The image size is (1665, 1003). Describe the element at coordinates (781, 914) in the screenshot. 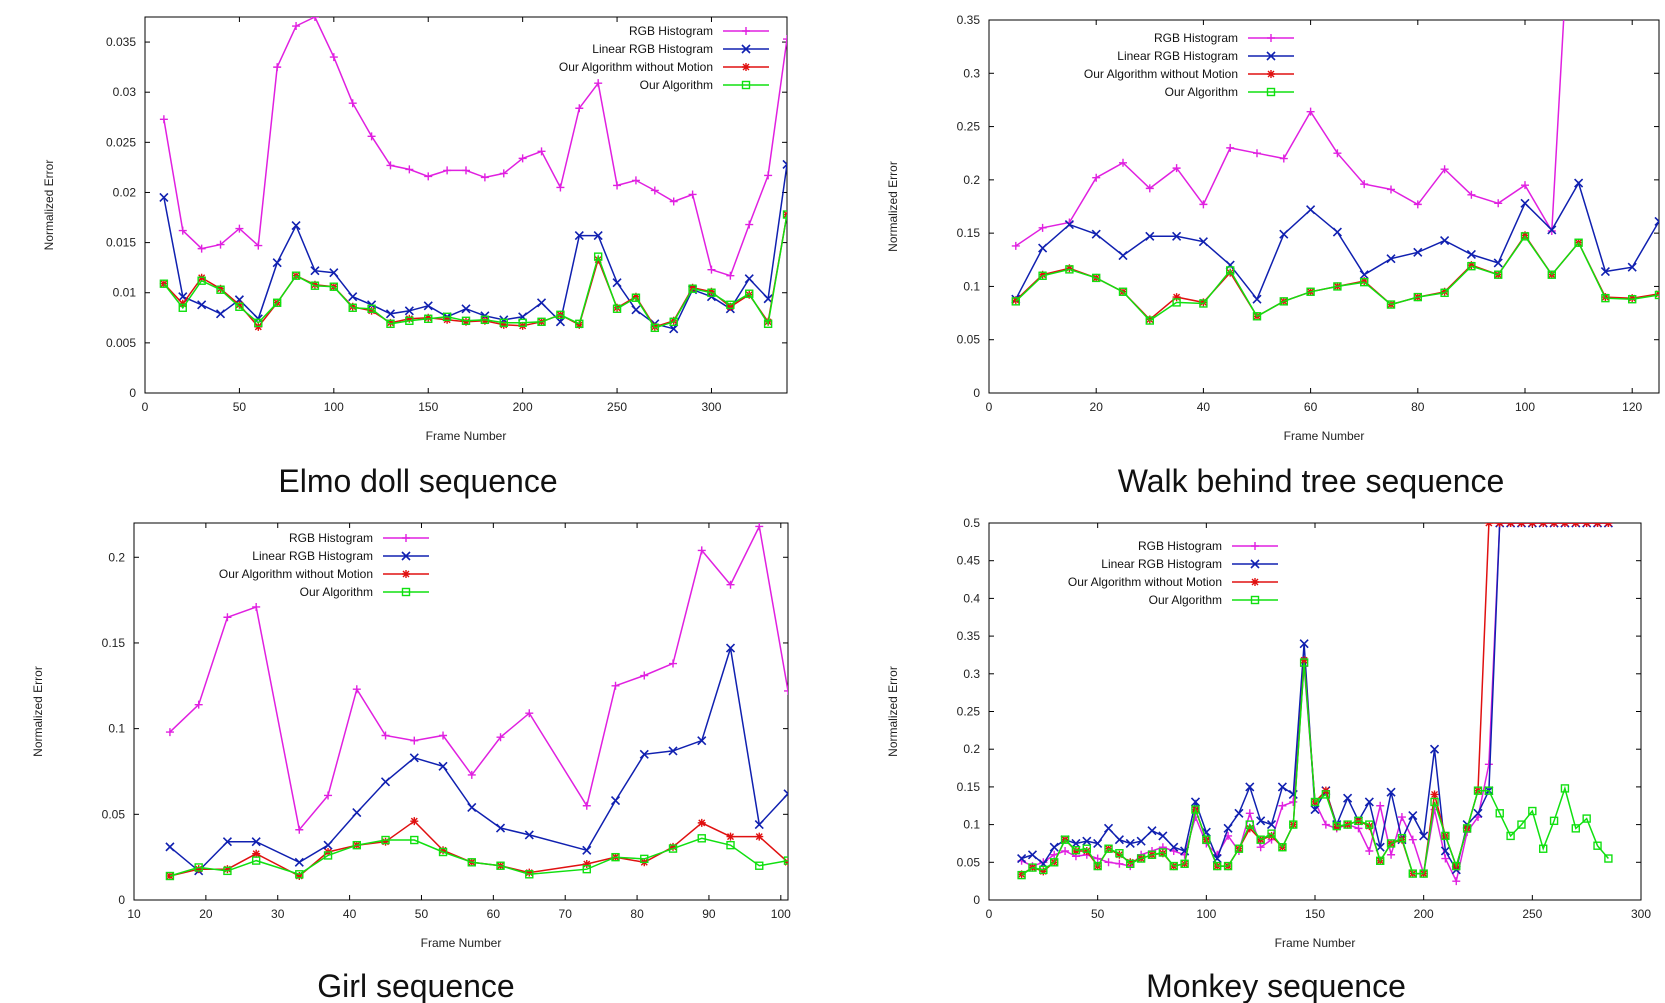

I see `x-tick-label: 100` at that location.